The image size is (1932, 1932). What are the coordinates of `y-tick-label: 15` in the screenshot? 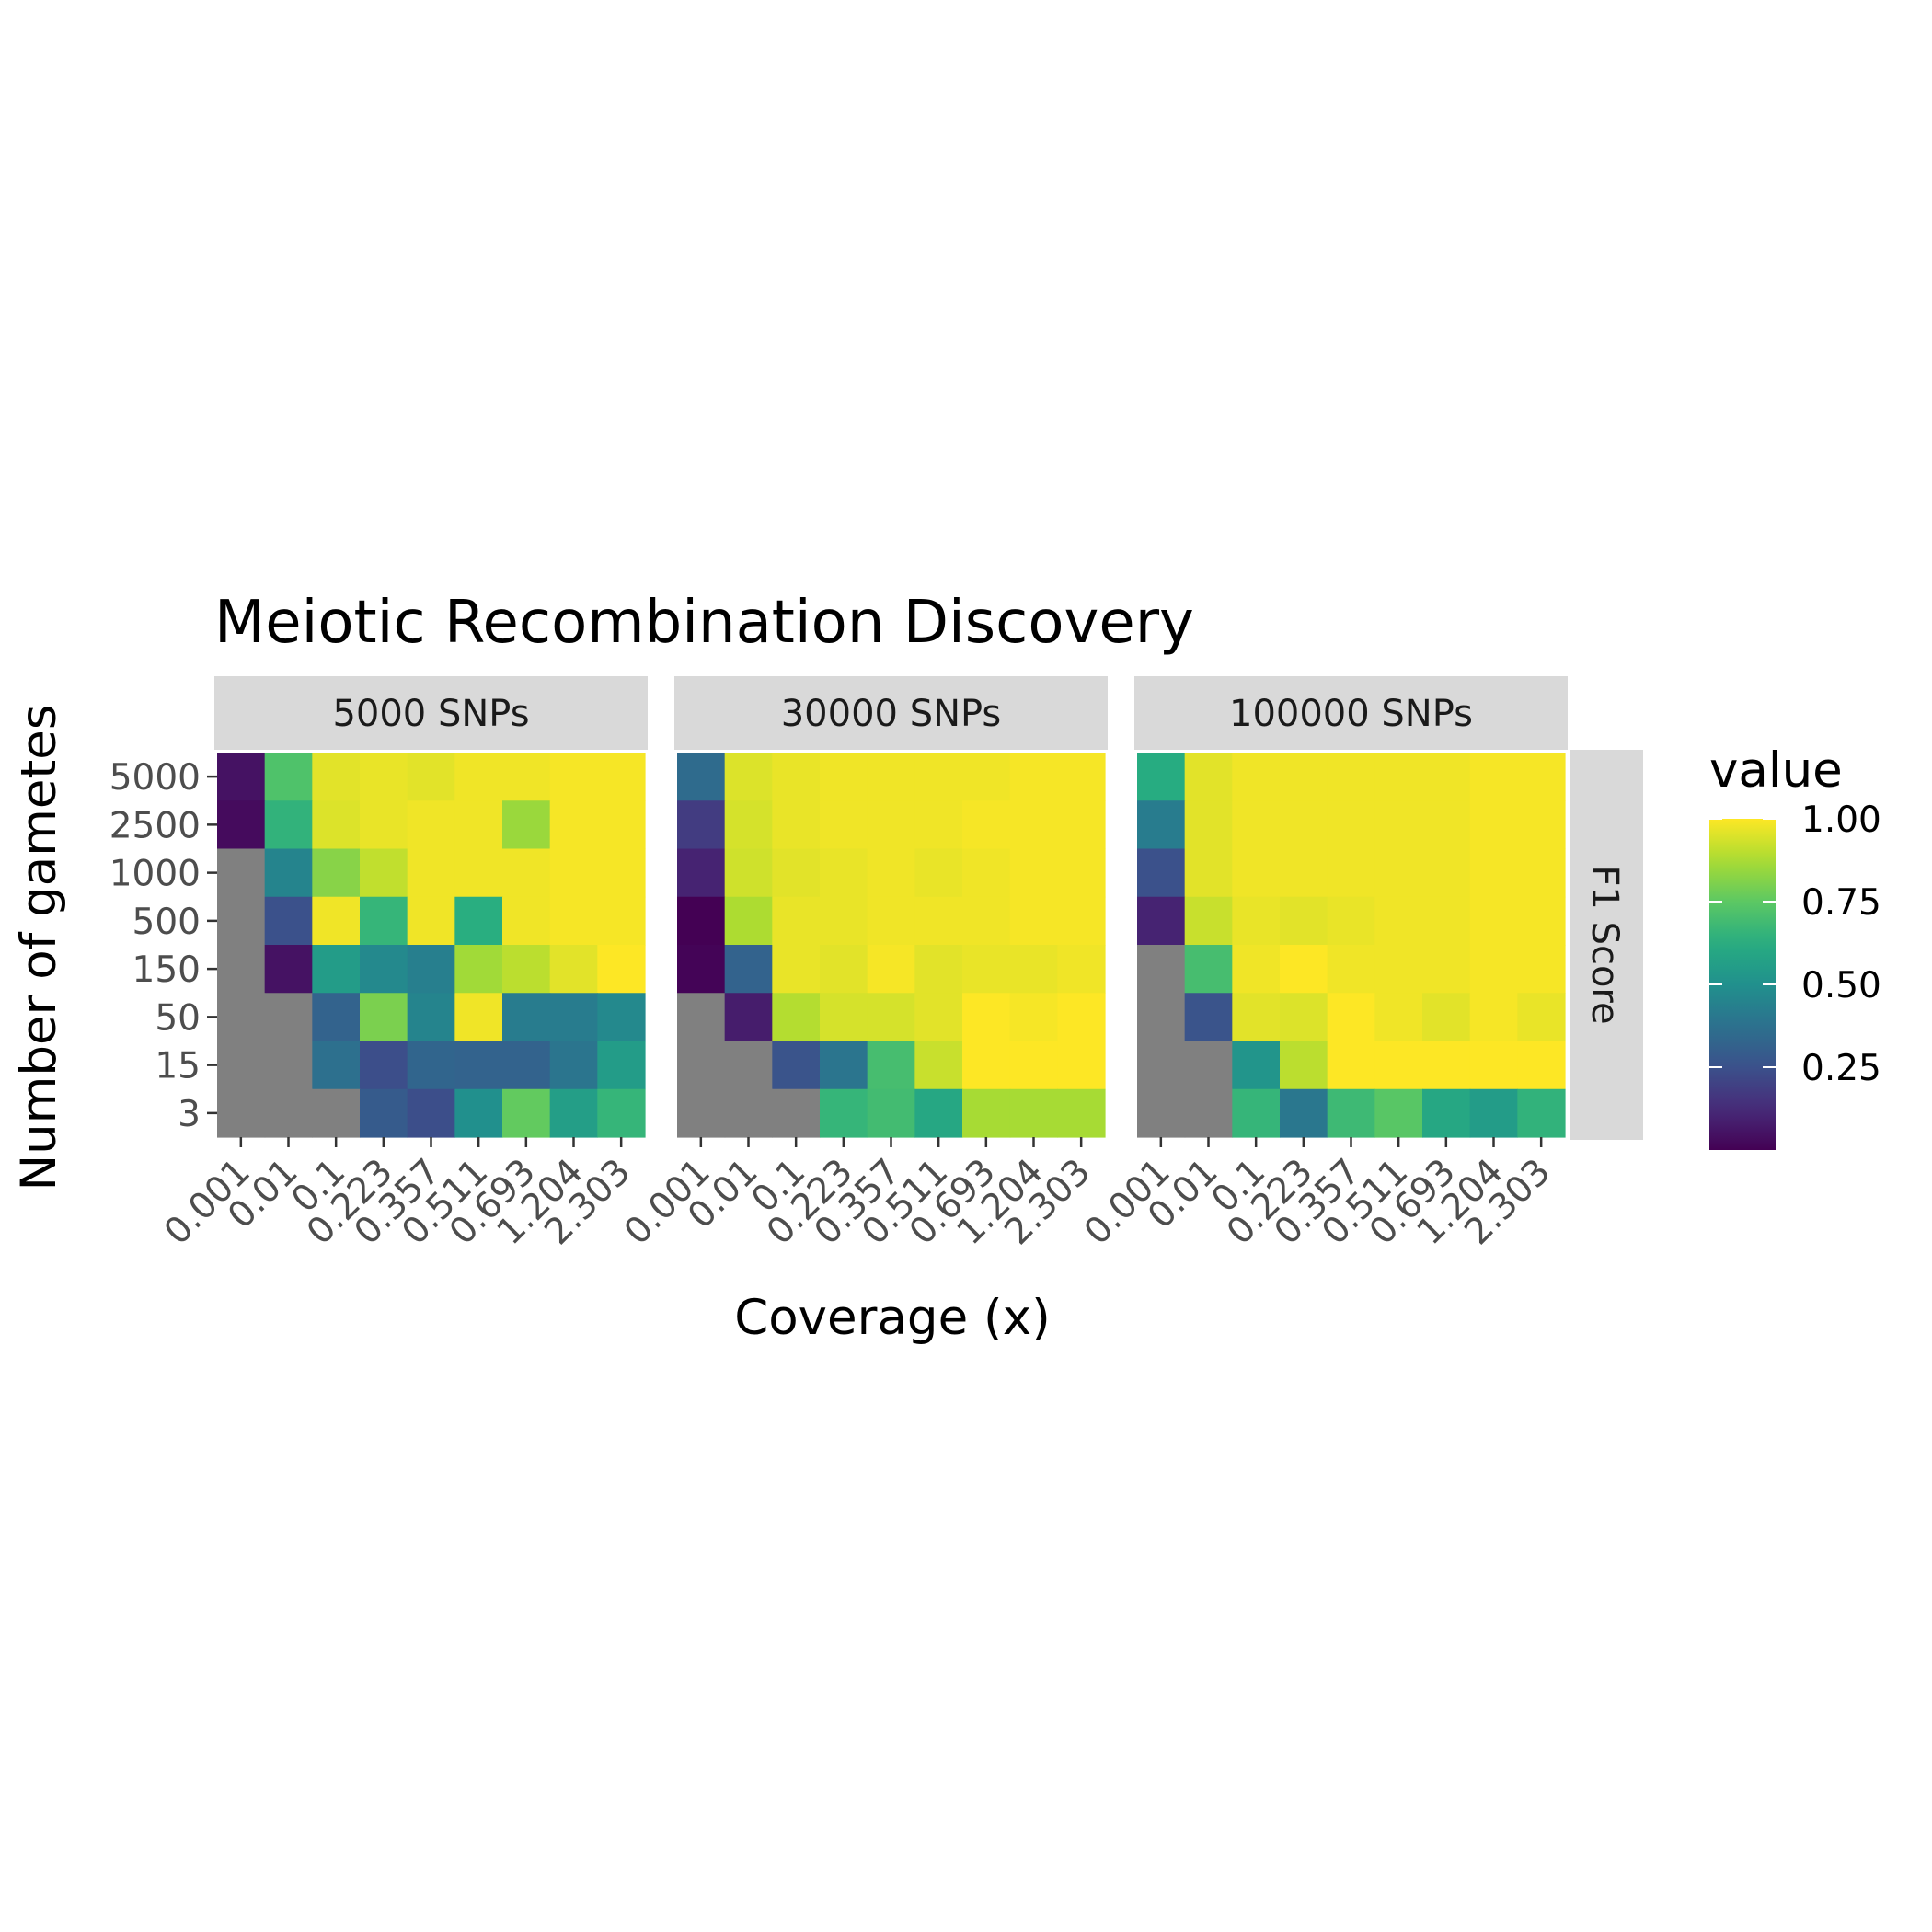 It's located at (178, 1066).